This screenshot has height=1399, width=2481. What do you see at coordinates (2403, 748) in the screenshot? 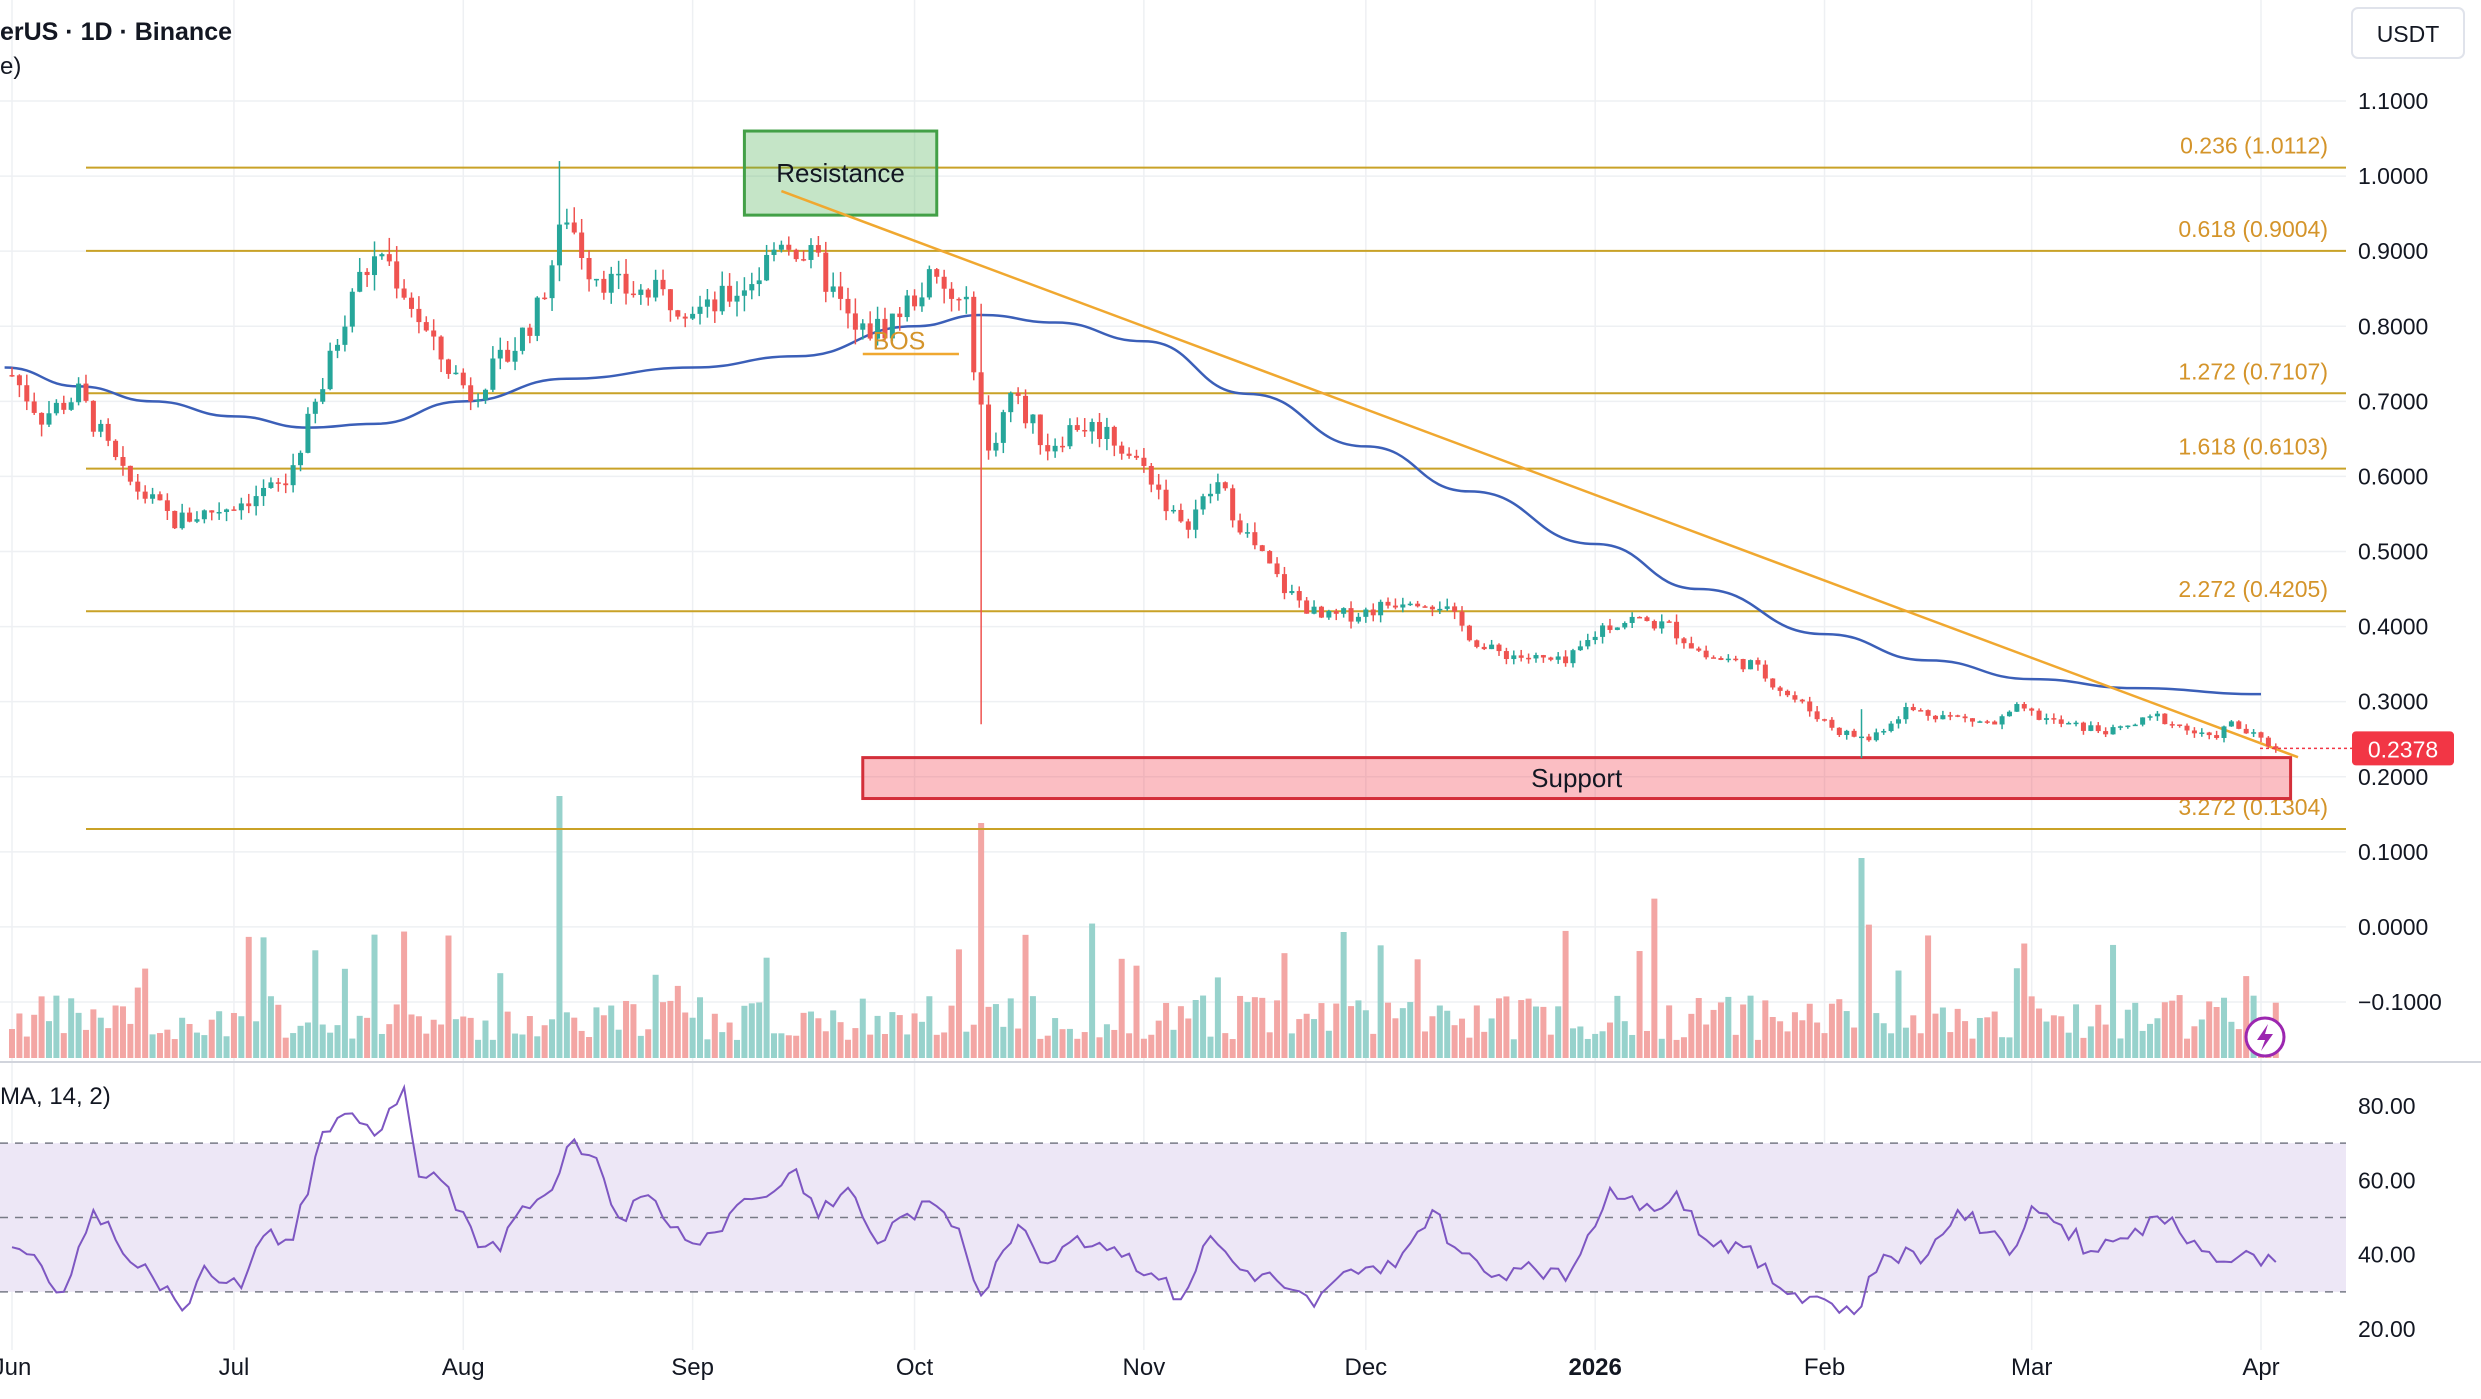
I see `last-price-tag` at bounding box center [2403, 748].